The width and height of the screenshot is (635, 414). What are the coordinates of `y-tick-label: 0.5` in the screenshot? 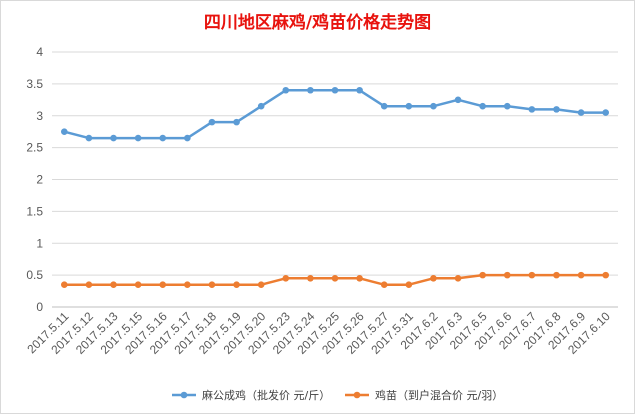 It's located at (34, 275).